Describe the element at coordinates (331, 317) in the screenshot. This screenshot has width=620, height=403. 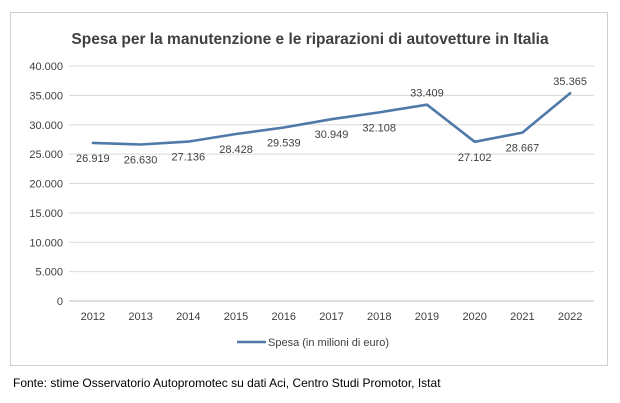
I see `x-tick-label: 2017` at that location.